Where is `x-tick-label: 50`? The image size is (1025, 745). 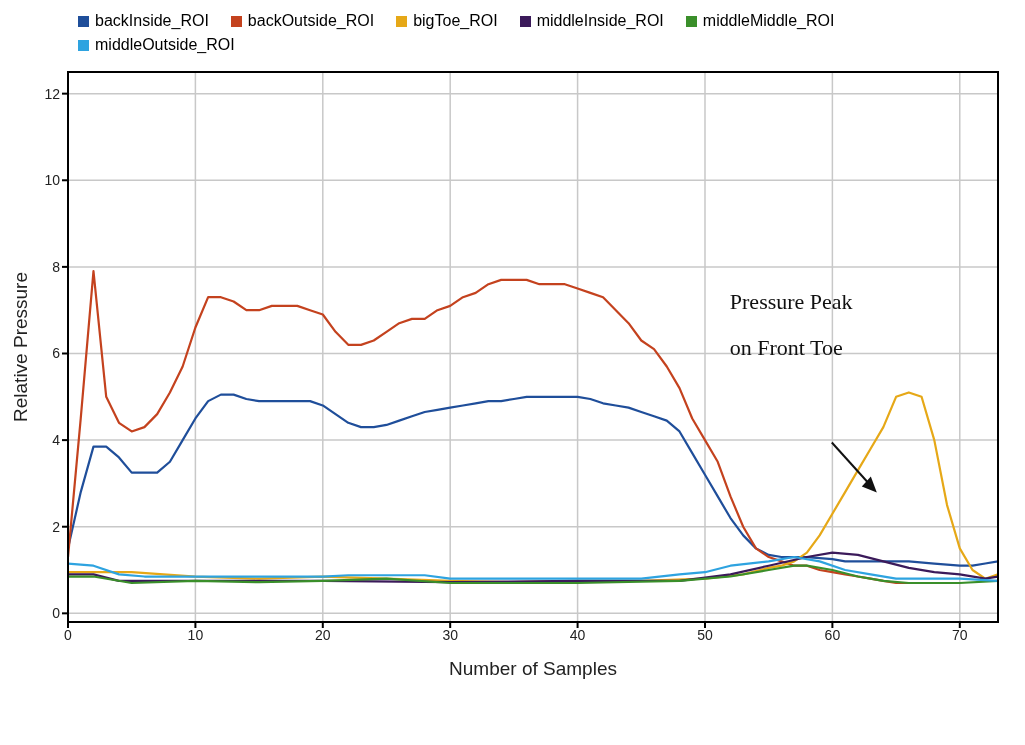 x-tick-label: 50 is located at coordinates (705, 634).